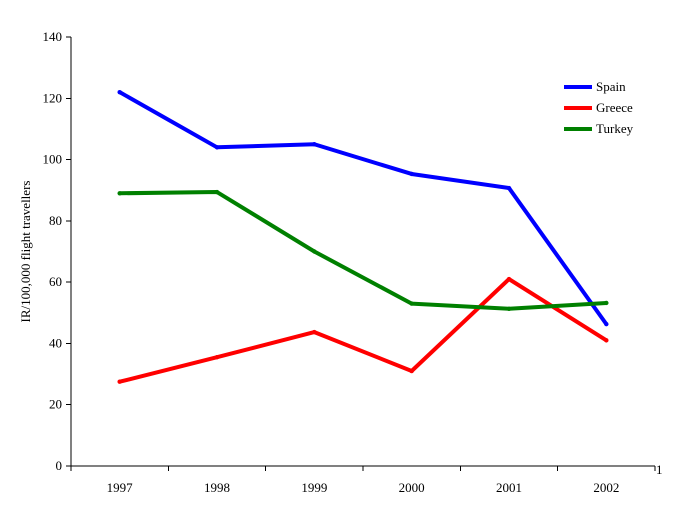 This screenshot has height=522, width=685. Describe the element at coordinates (59, 465) in the screenshot. I see `y-tick-label: 0` at that location.